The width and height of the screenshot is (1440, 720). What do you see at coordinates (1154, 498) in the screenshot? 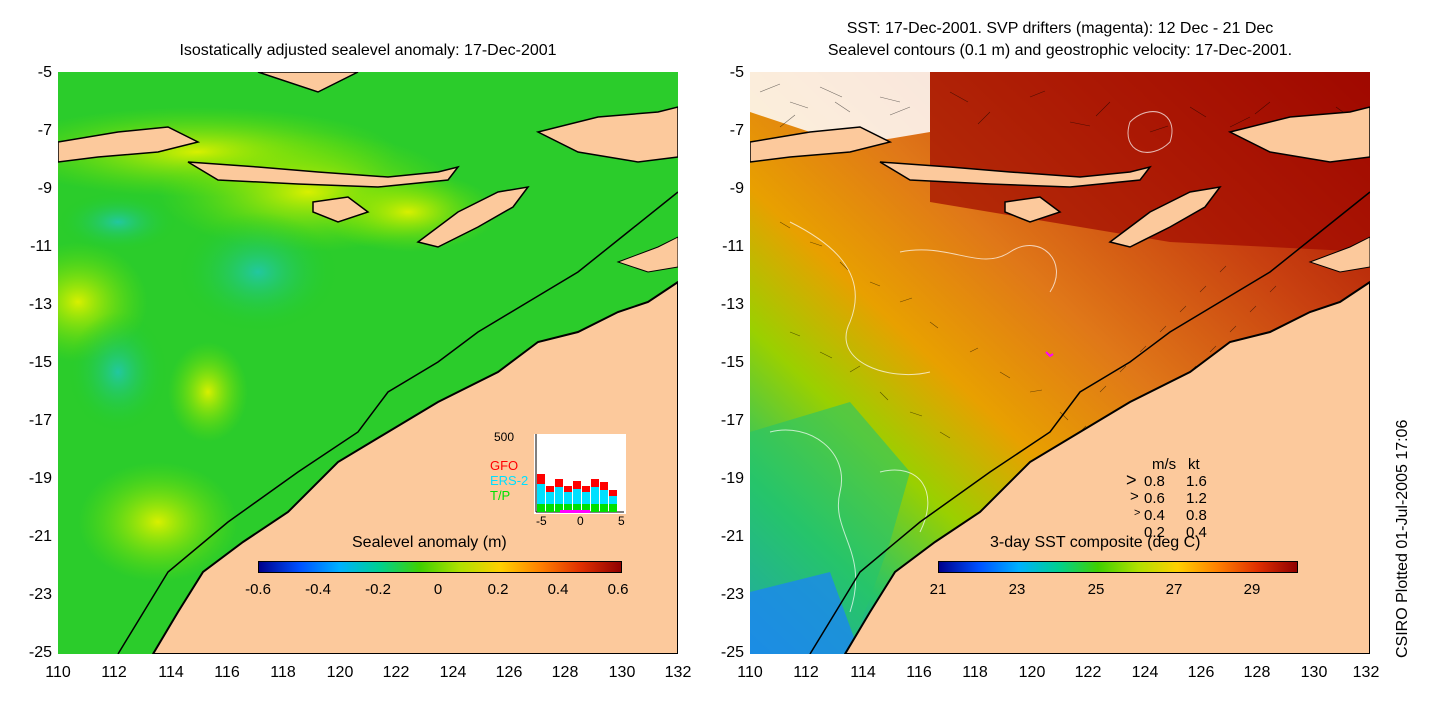
I see `velocity-legend-ms: 0.6` at bounding box center [1154, 498].